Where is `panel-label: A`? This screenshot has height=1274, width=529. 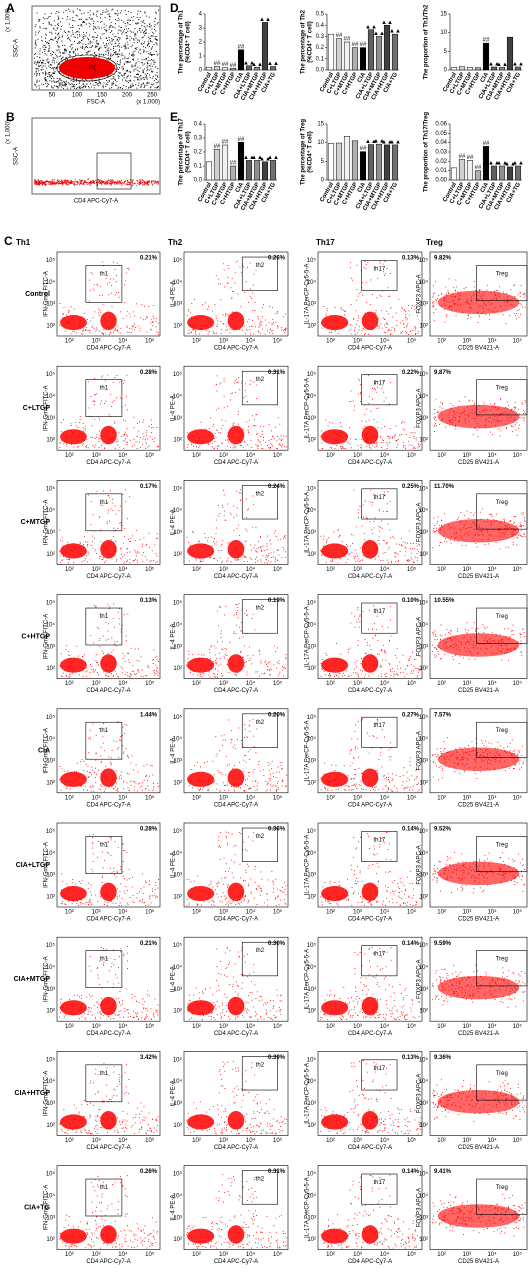 panel-label: A is located at coordinates (10, 8).